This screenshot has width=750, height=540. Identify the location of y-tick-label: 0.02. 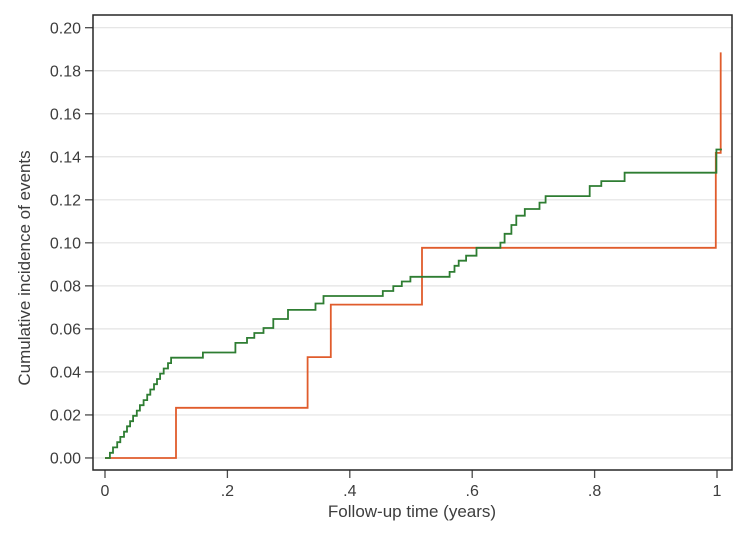
(65, 416).